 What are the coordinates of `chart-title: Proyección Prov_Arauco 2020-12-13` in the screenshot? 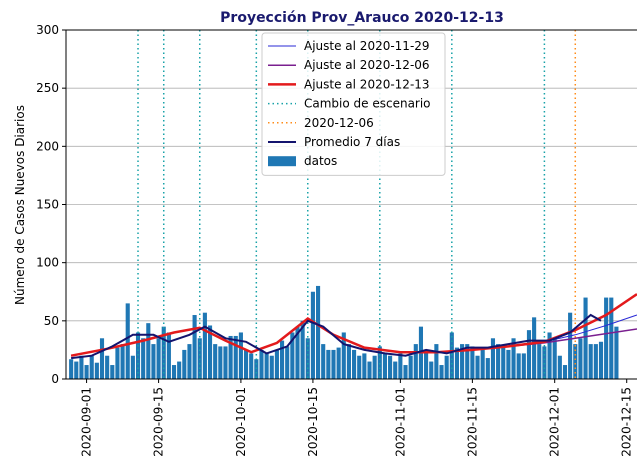 It's located at (362, 18).